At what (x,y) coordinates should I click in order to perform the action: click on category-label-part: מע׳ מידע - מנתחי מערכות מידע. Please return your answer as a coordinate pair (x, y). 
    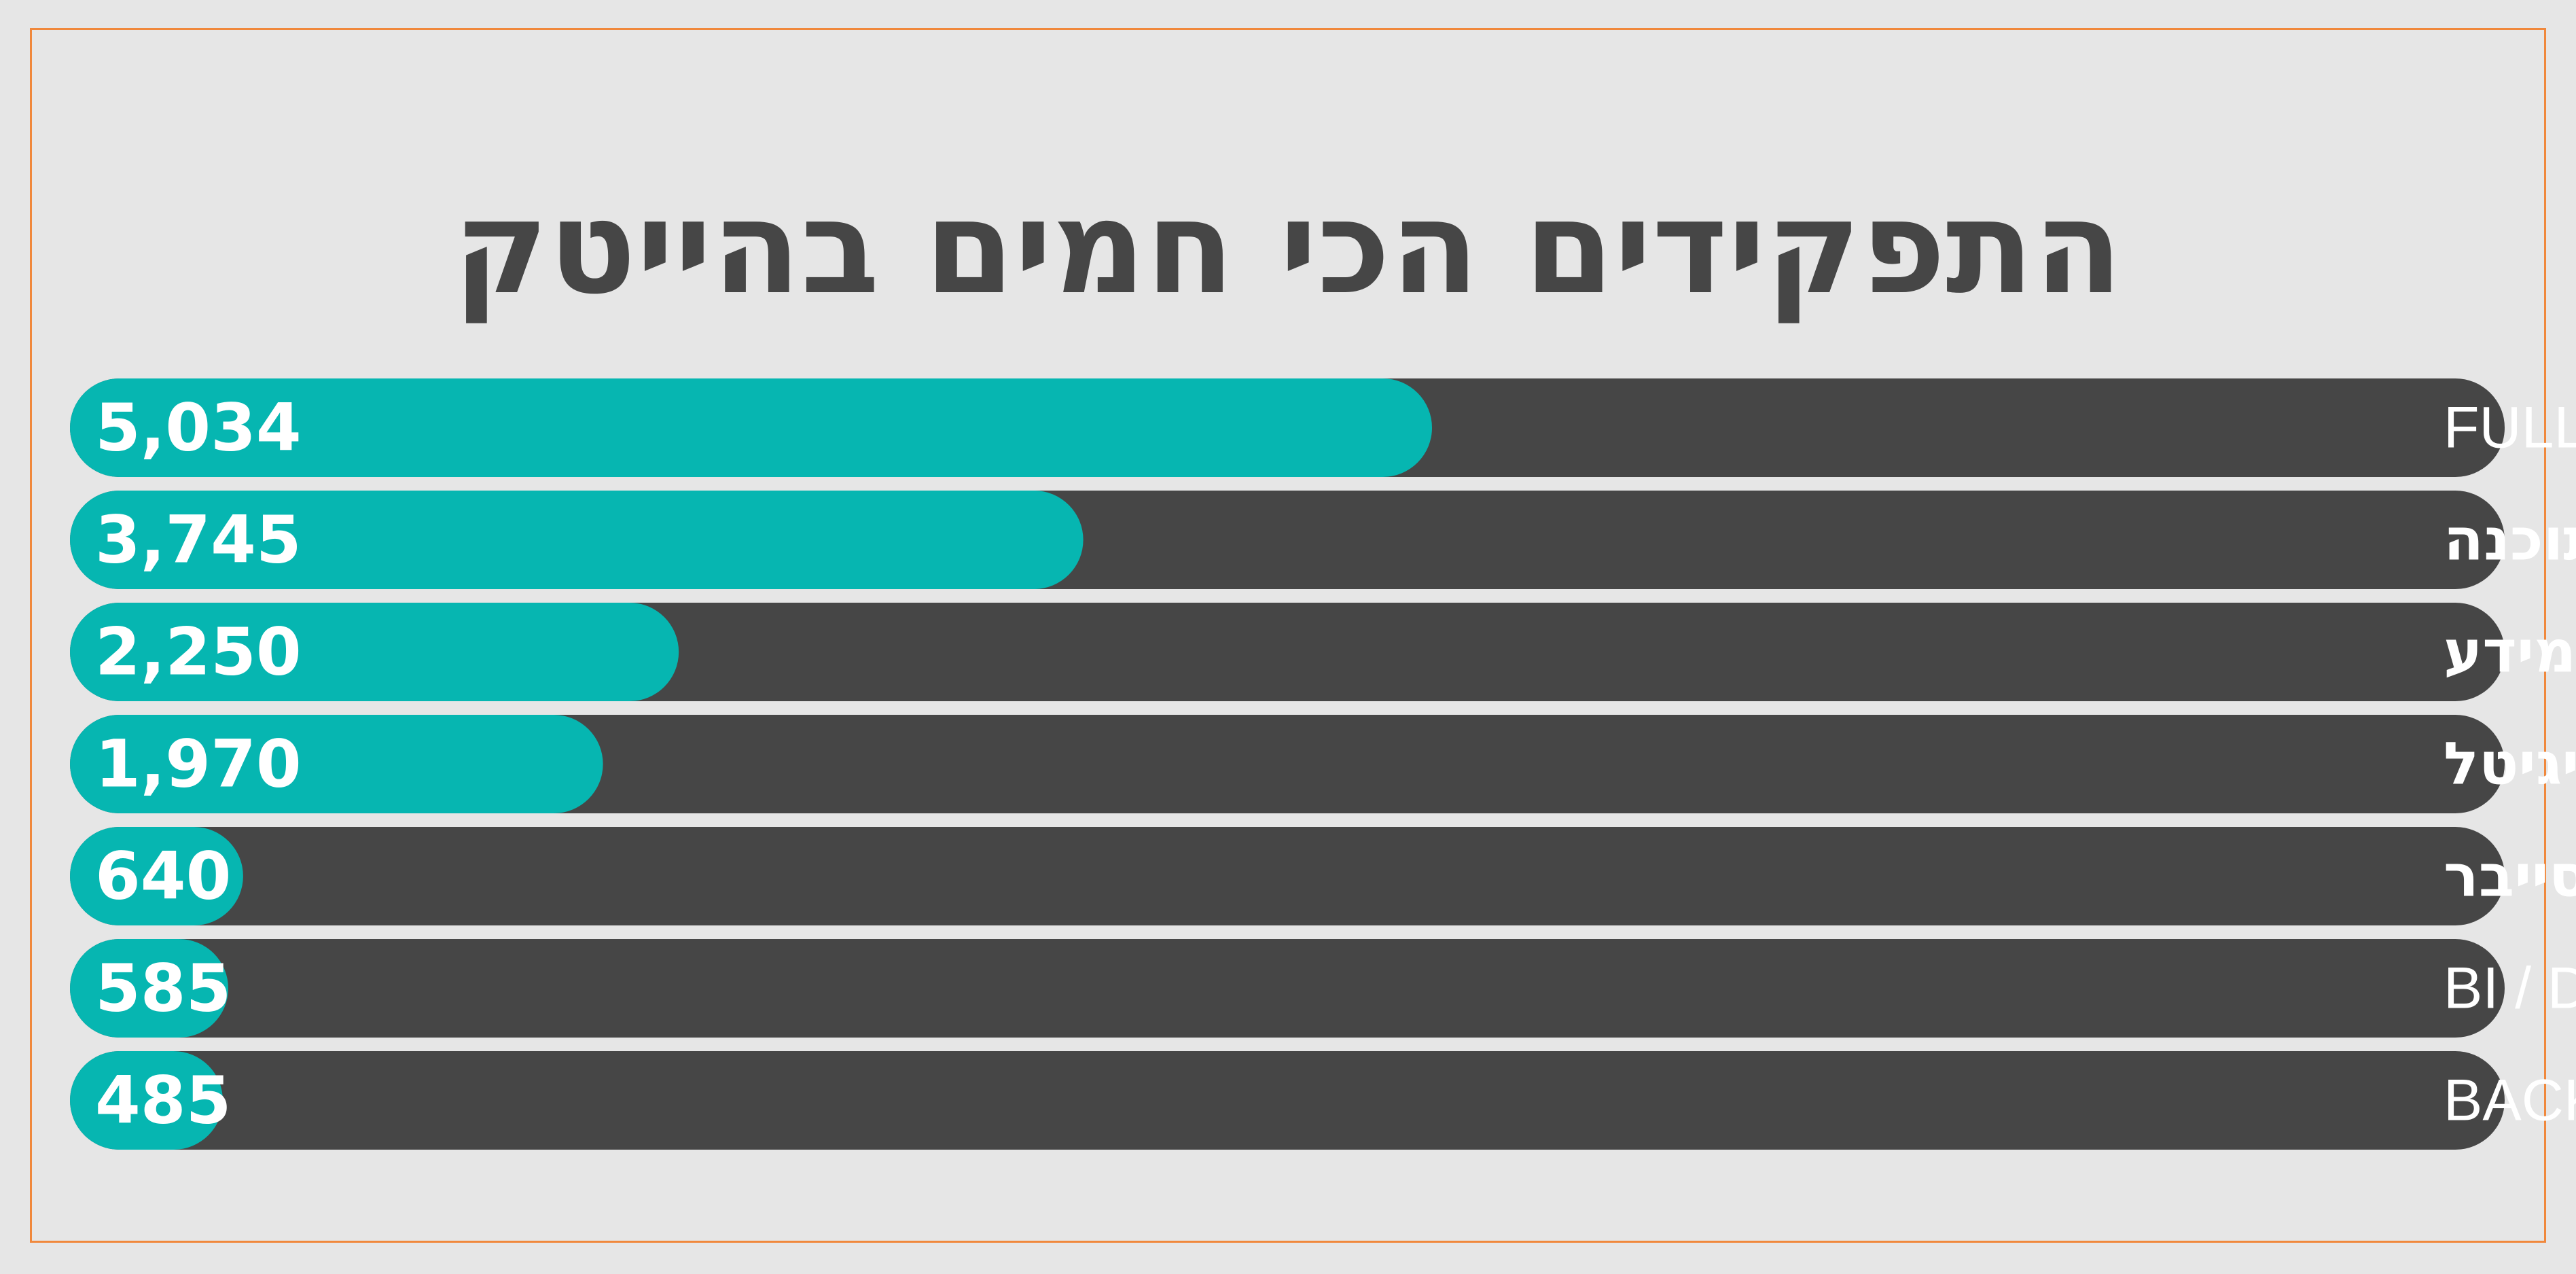
    Looking at the image, I should click on (2510, 652).